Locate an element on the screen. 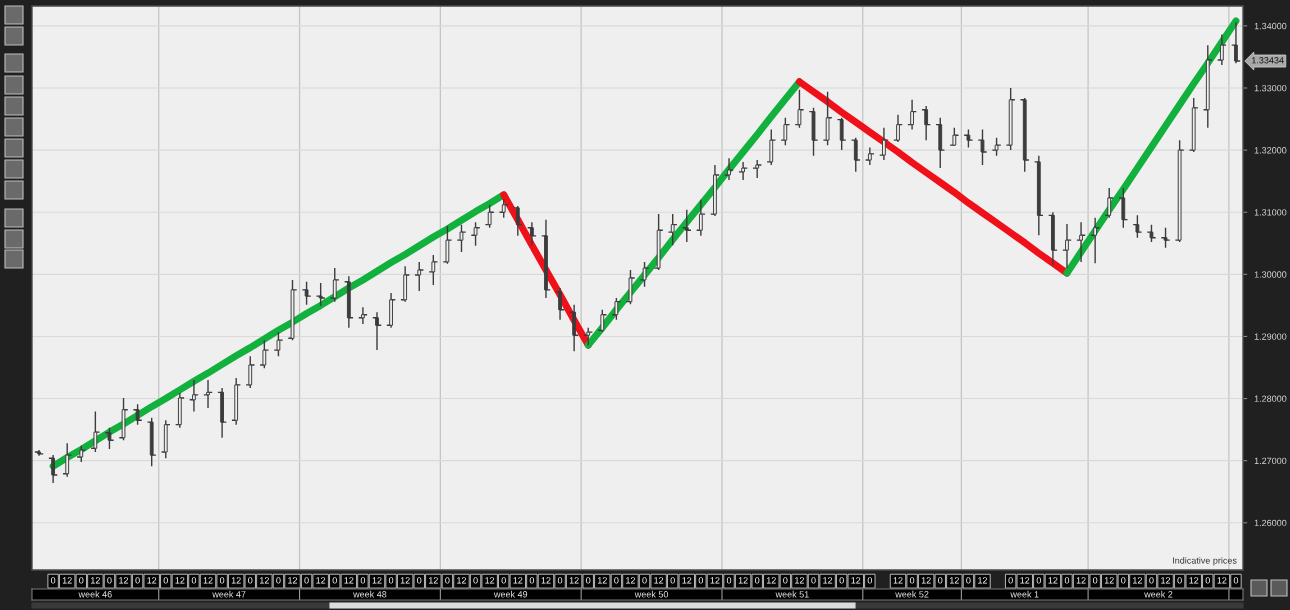 The image size is (1290, 610). text: week 50 is located at coordinates (651, 594).